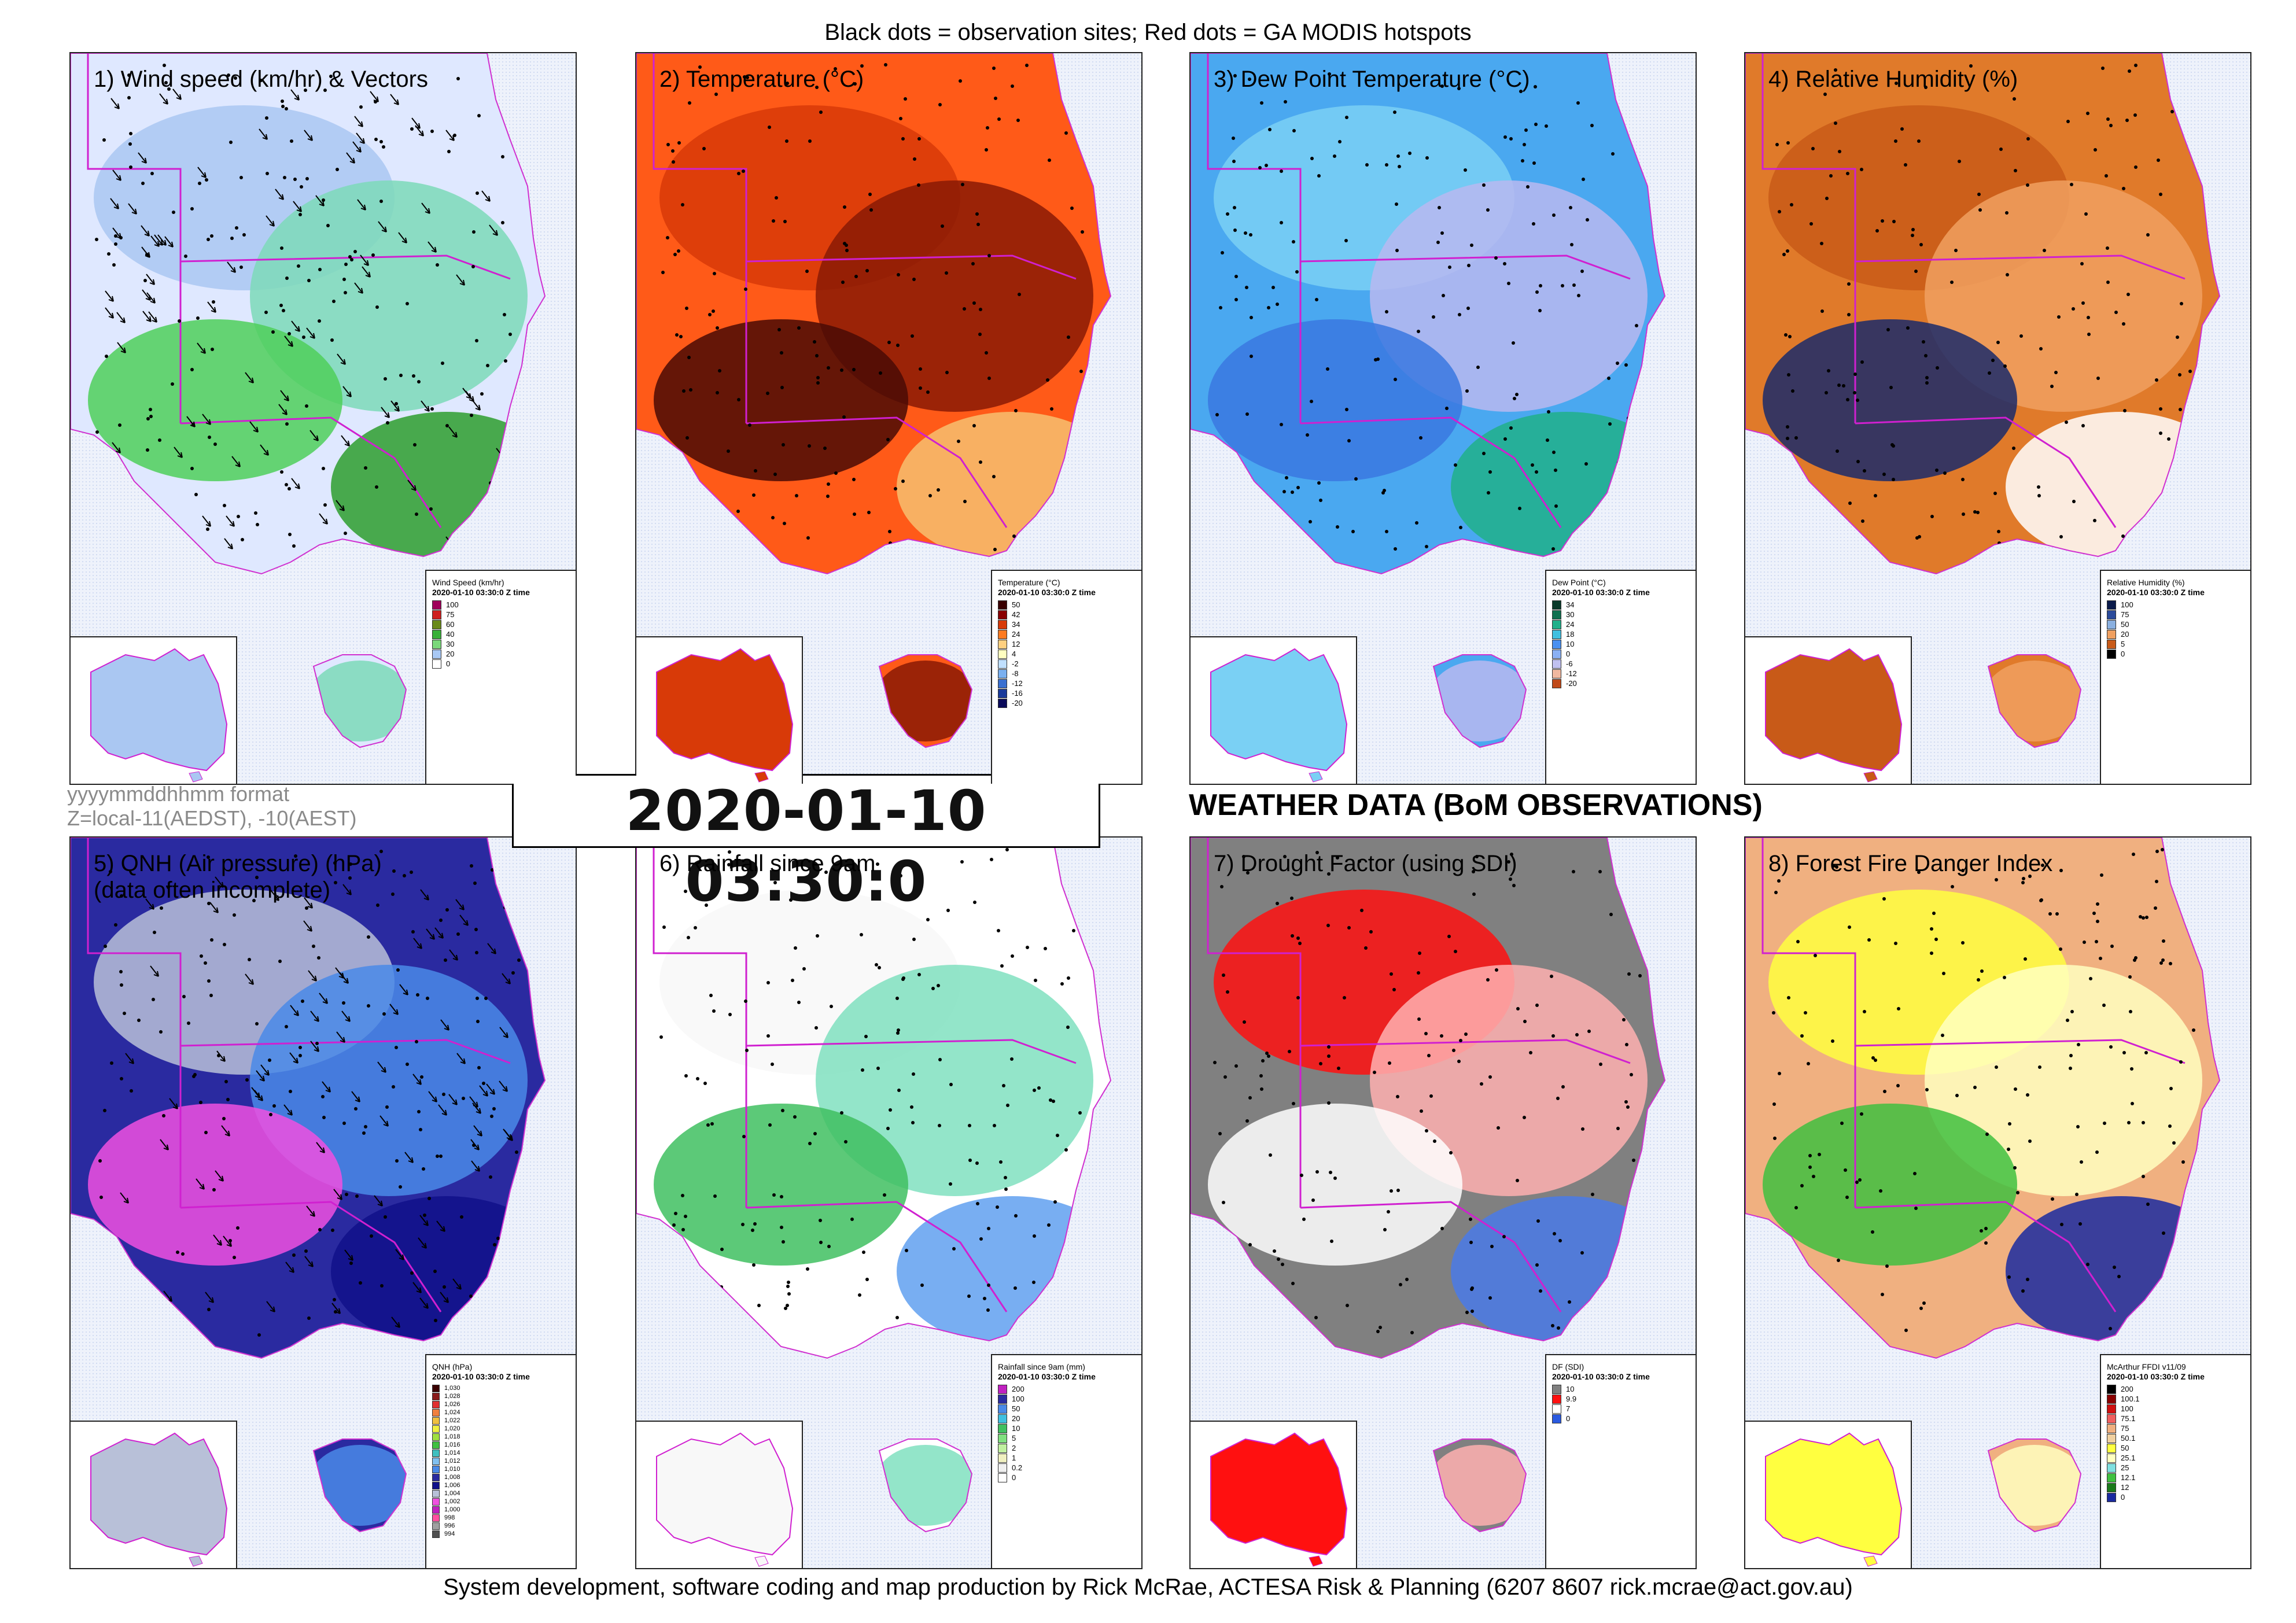  What do you see at coordinates (501, 1412) in the screenshot?
I see `legend-row: 1,024` at bounding box center [501, 1412].